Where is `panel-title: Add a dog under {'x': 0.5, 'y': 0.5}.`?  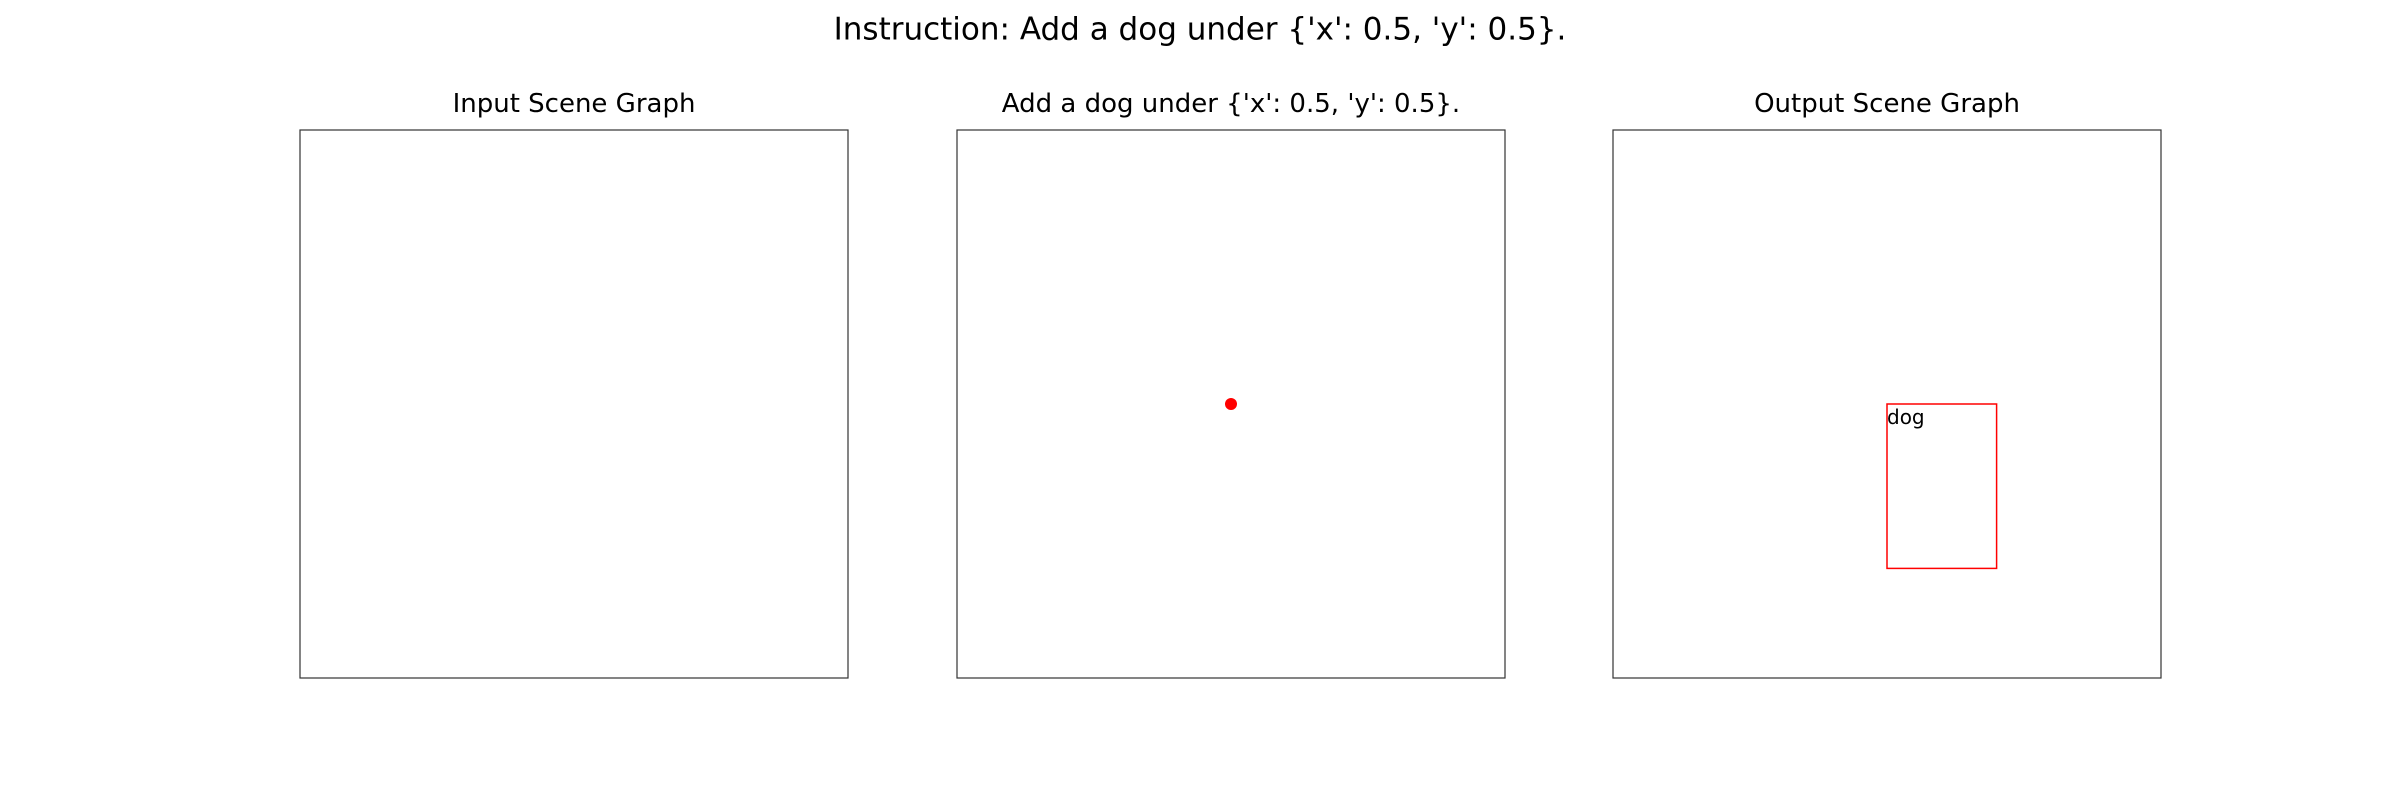 panel-title: Add a dog under {'x': 0.5, 'y': 0.5}. is located at coordinates (1231, 104).